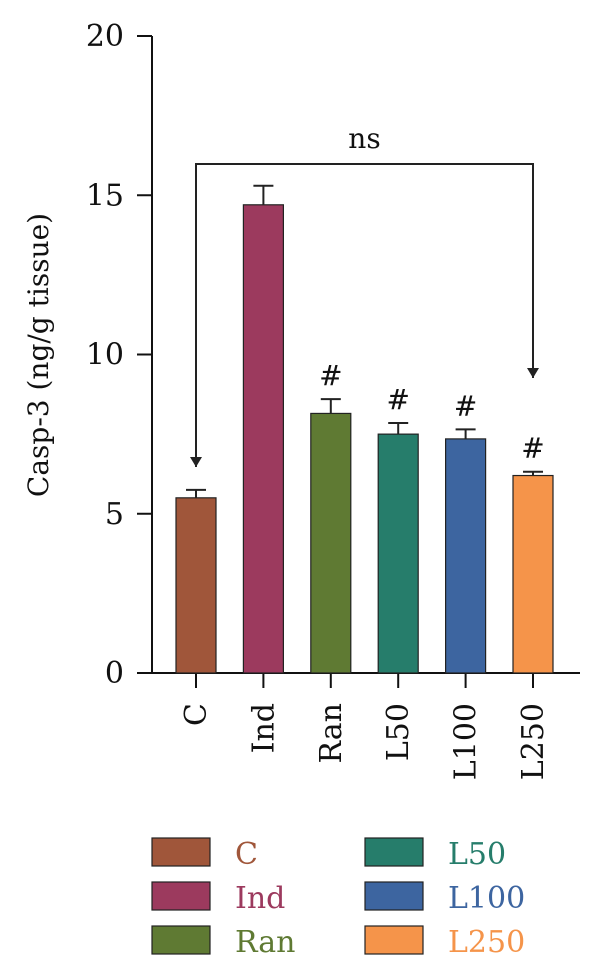 The width and height of the screenshot is (600, 979). What do you see at coordinates (533, 373) in the screenshot?
I see `bracket-arrow-right` at bounding box center [533, 373].